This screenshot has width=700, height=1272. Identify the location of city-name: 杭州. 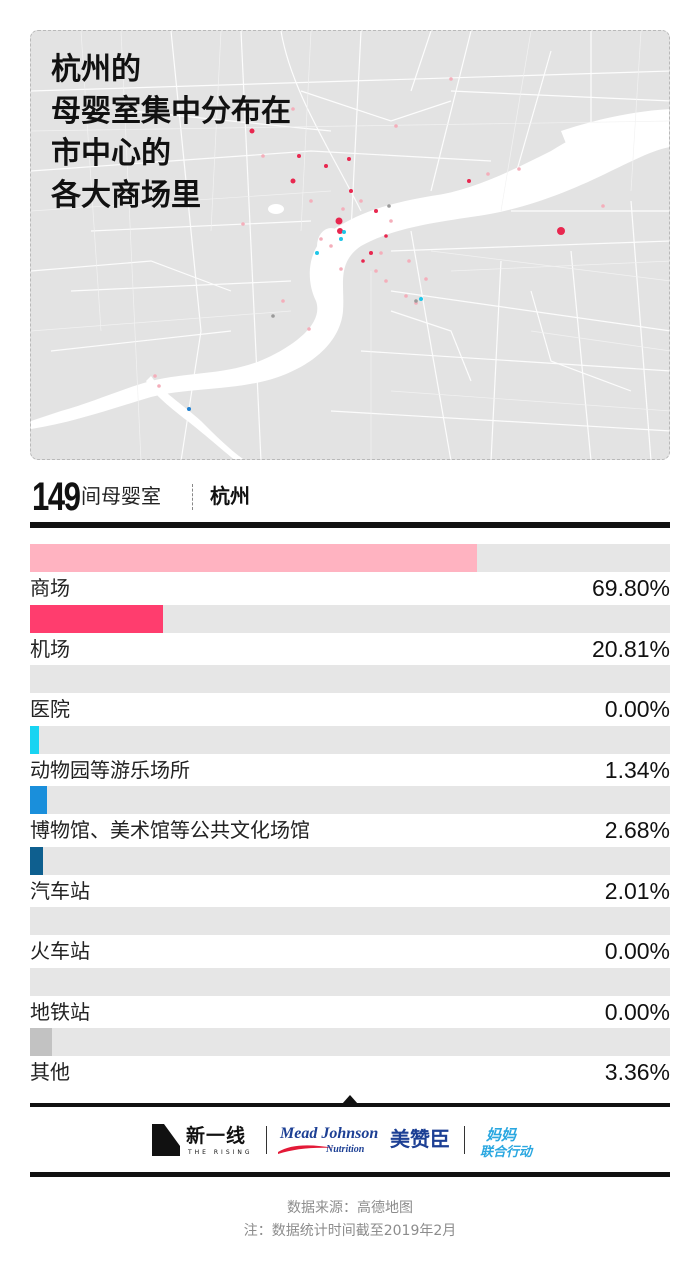
(230, 496).